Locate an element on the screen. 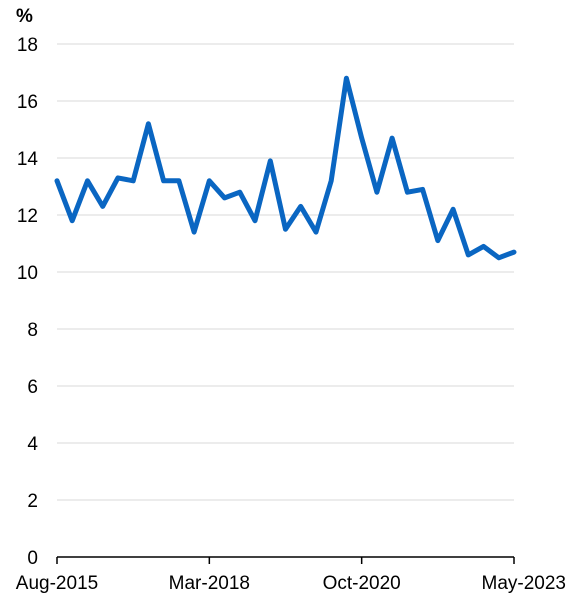 This screenshot has height=598, width=572. y-tick-label: 18 is located at coordinates (27, 45).